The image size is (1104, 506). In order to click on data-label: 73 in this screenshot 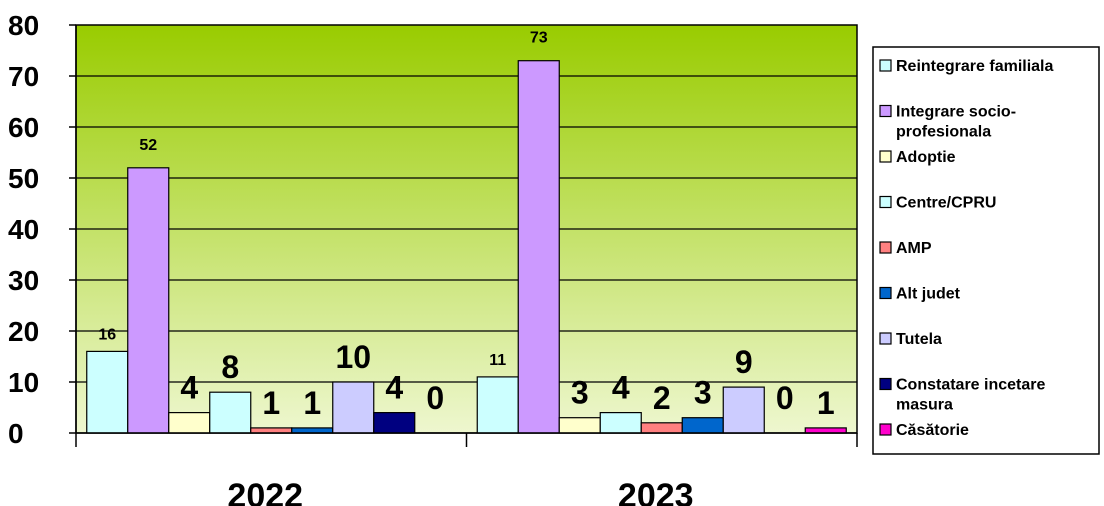, I will do `click(539, 38)`.